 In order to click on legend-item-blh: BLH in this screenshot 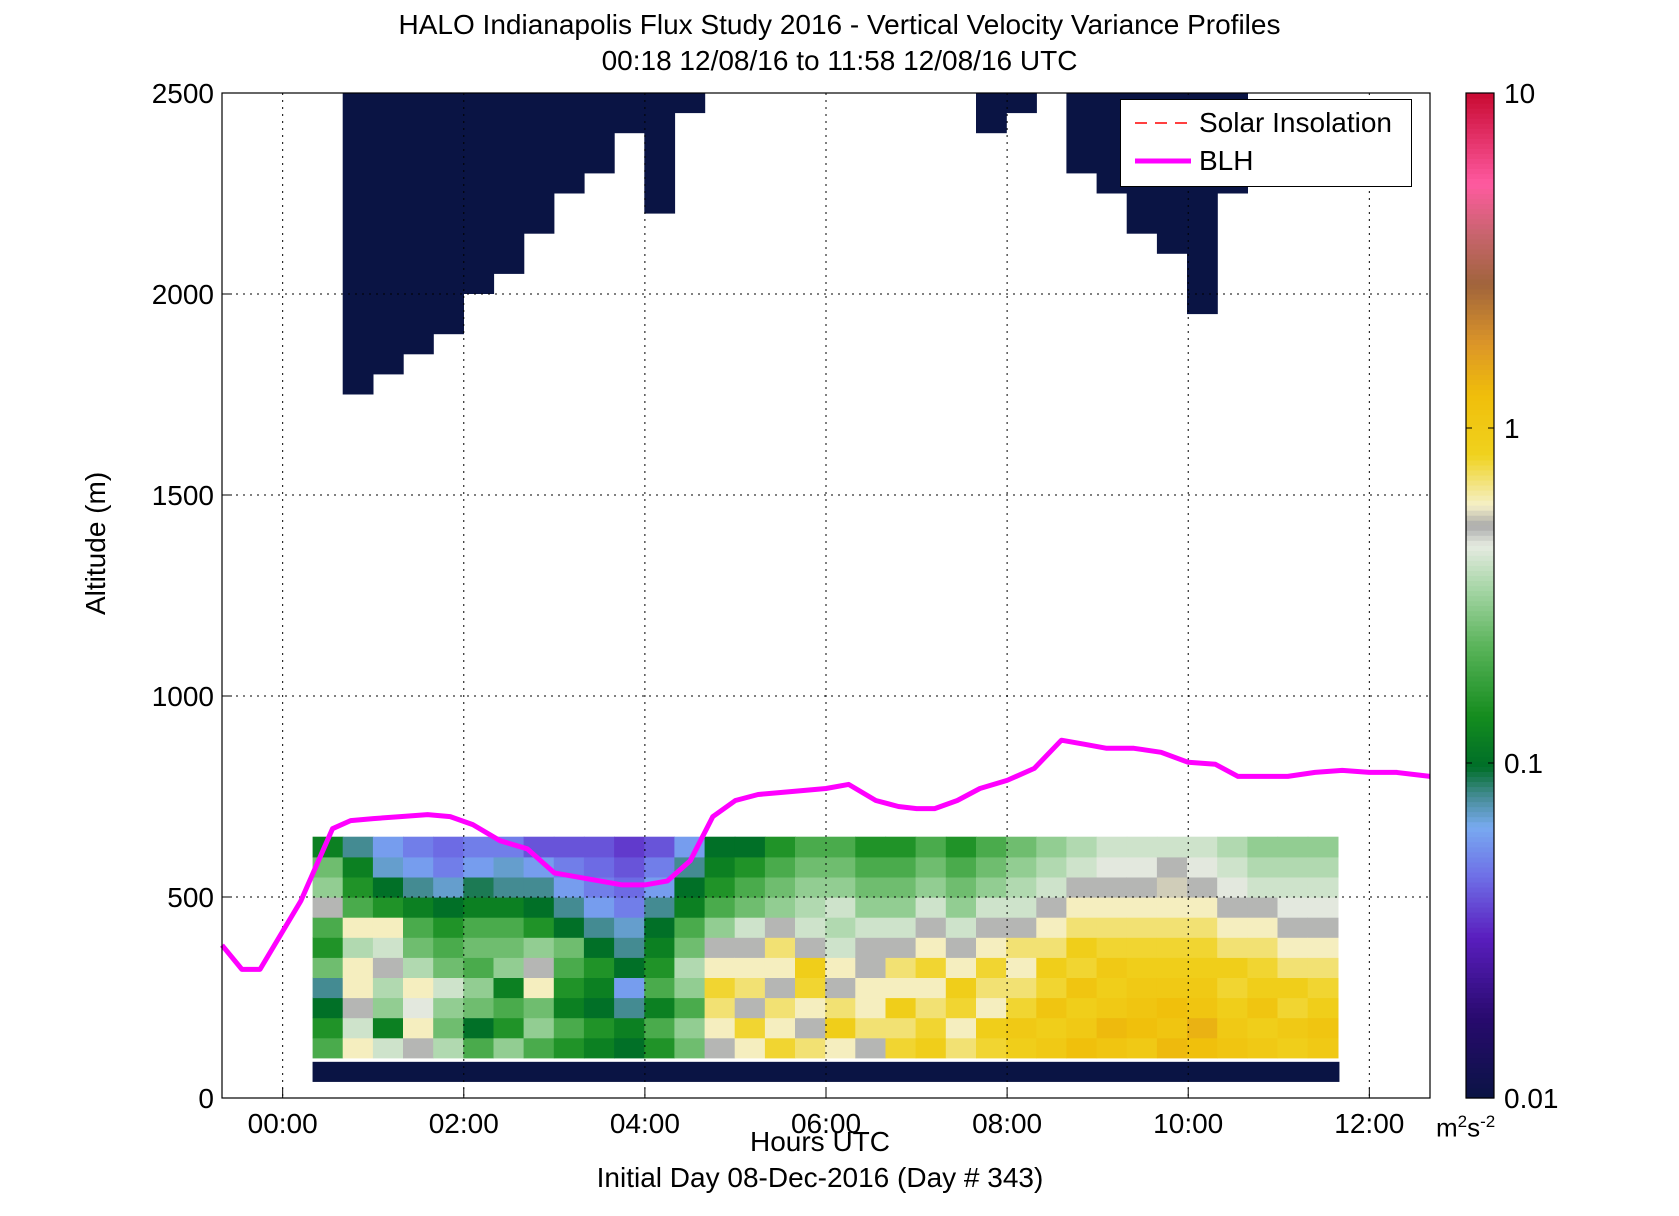, I will do `click(1266, 161)`.